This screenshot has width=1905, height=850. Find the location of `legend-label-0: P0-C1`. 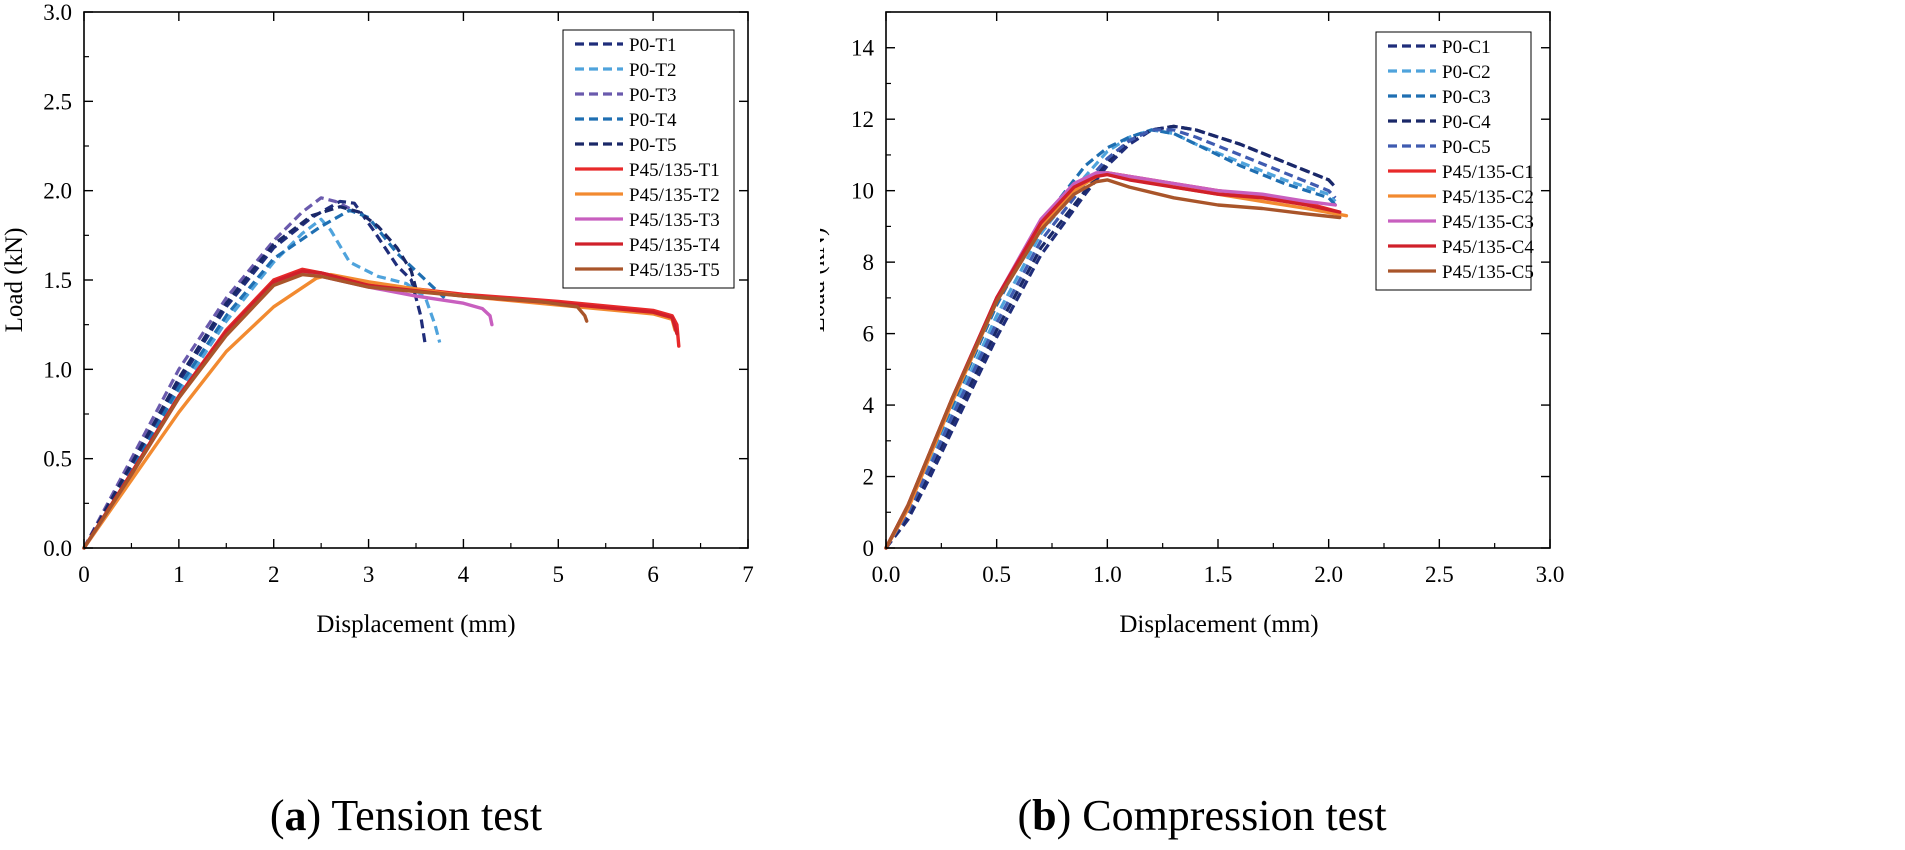

legend-label-0: P0-C1 is located at coordinates (1466, 47).